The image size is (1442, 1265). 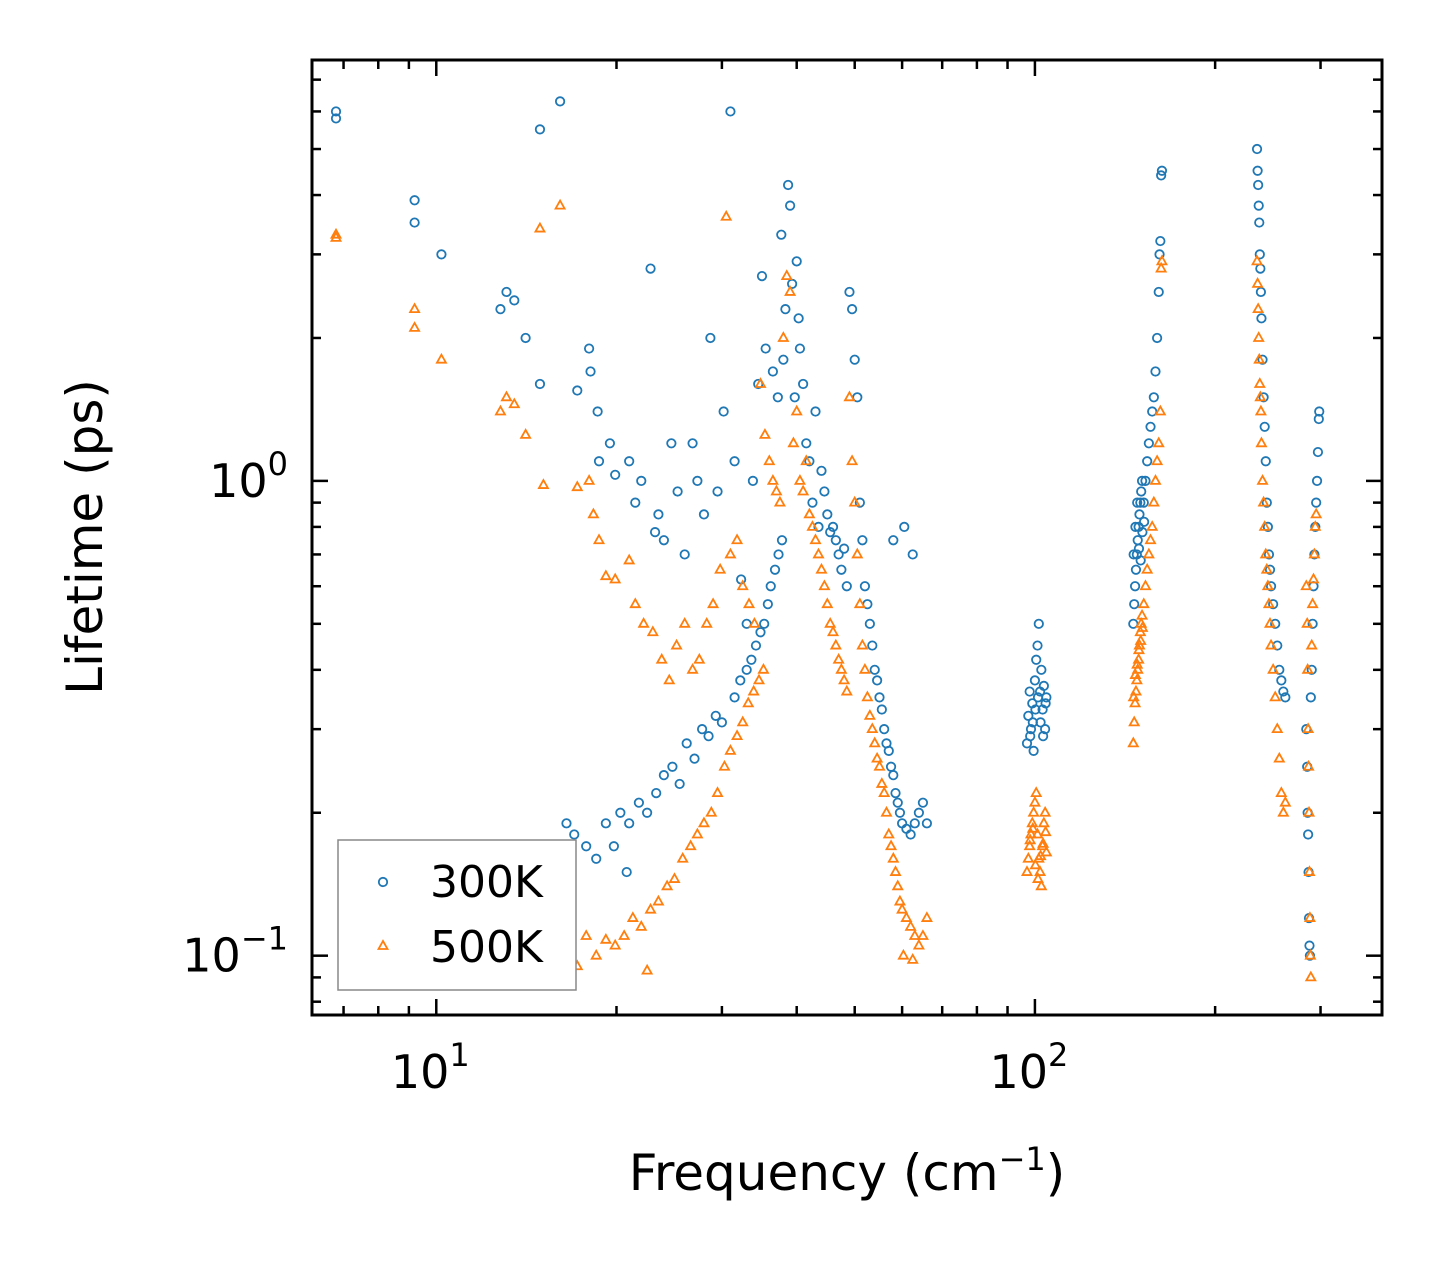 I want to click on legend-marker-500k, so click(x=383, y=944).